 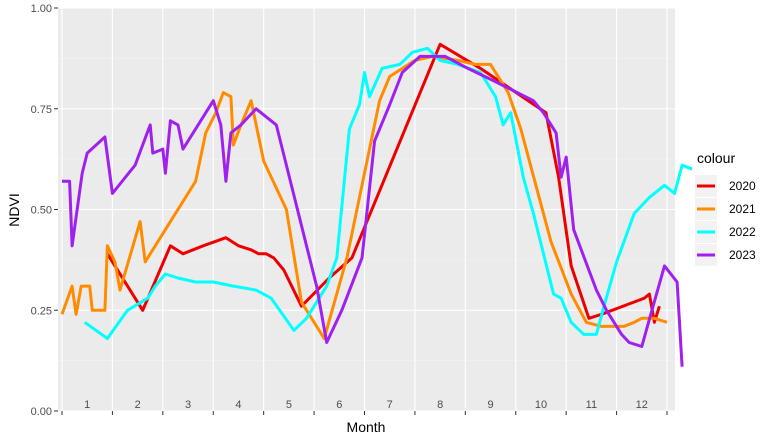 I want to click on x-tick-label: 2, so click(x=138, y=405).